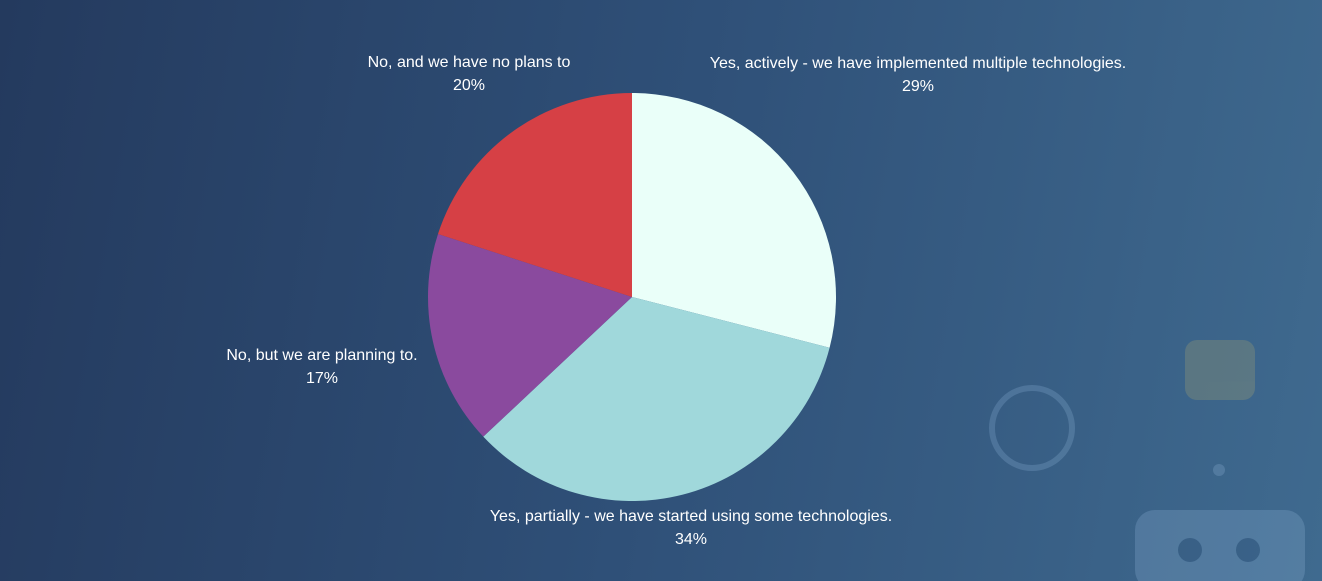  I want to click on slice-value-label: 17%, so click(322, 378).